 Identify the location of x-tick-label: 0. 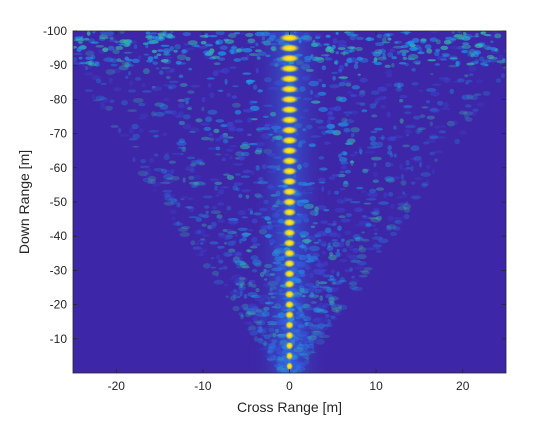
(289, 386).